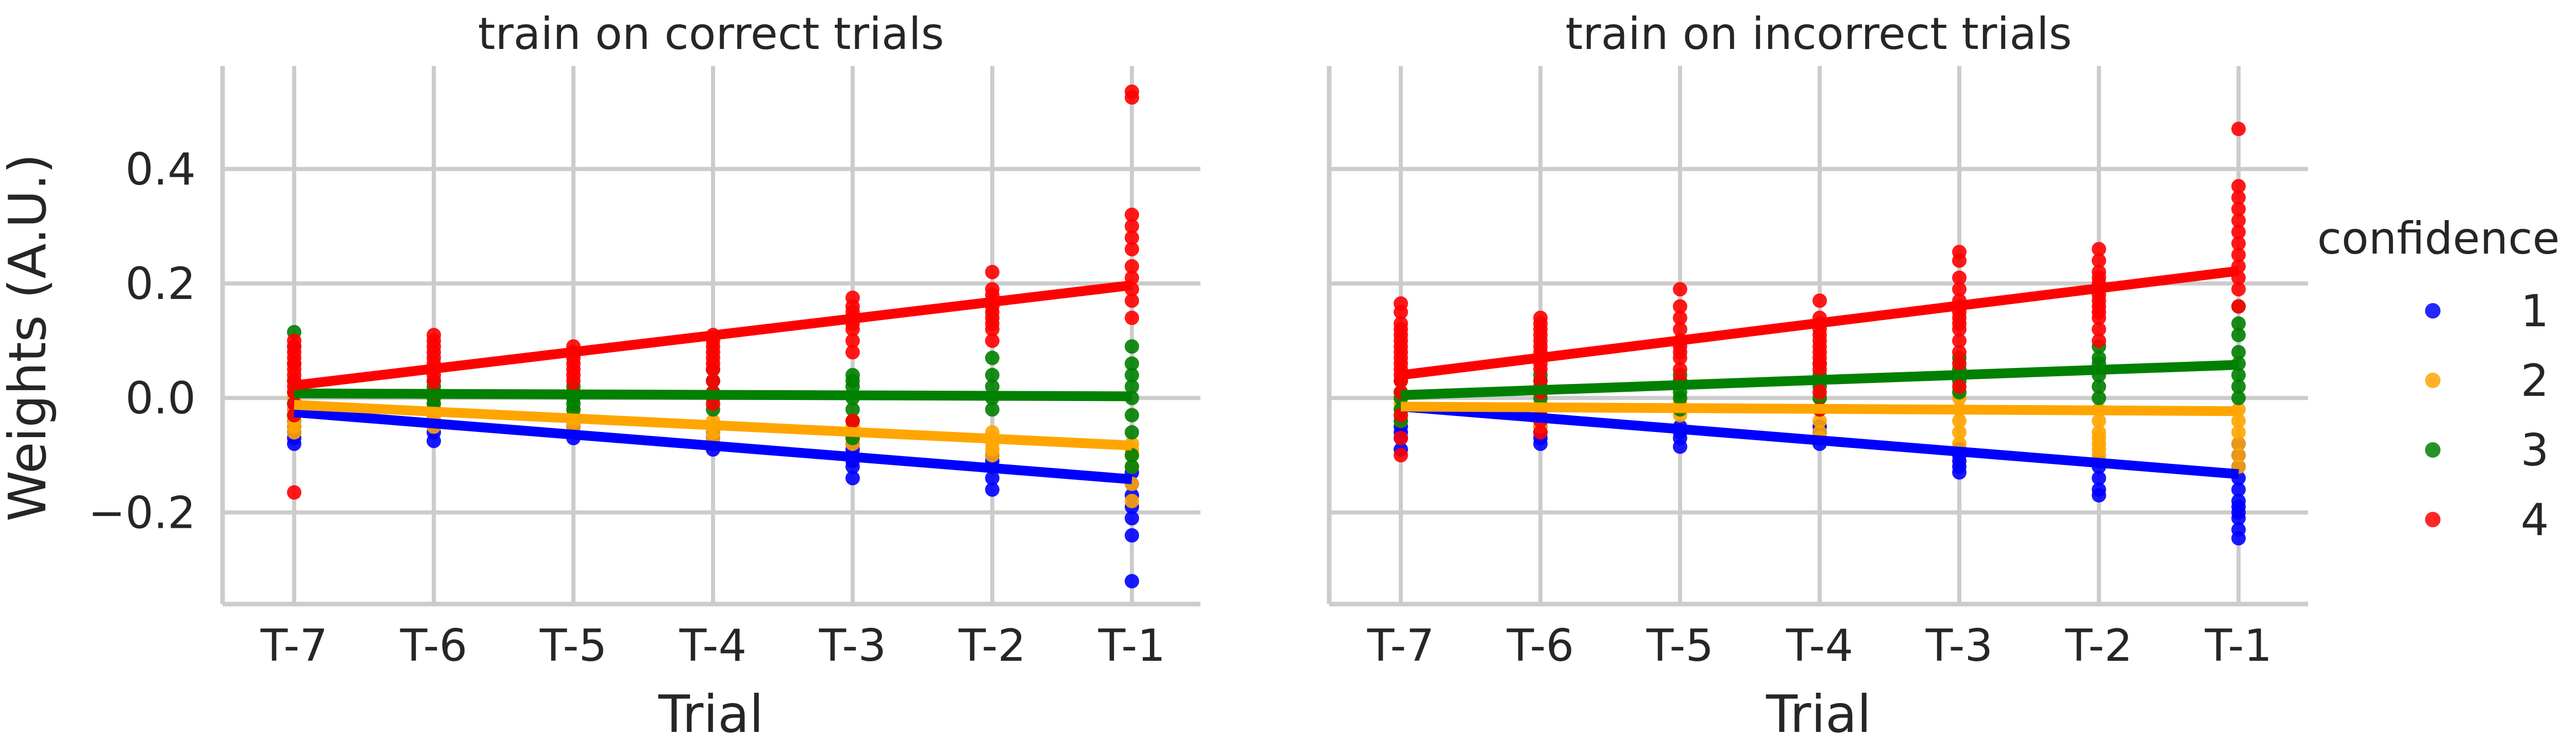  Describe the element at coordinates (29, 338) in the screenshot. I see `y-axis-label: Weights (A.U.)` at that location.